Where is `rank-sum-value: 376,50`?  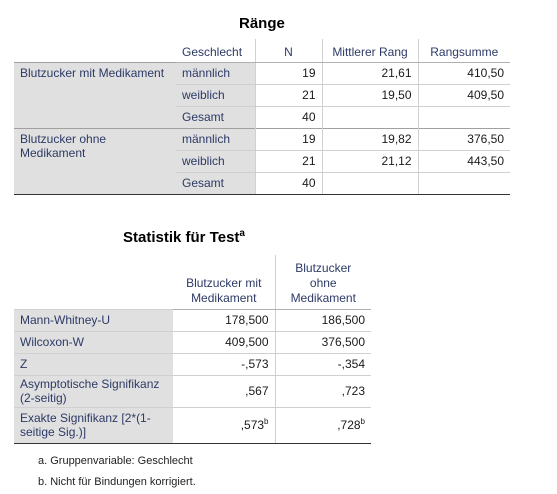
rank-sum-value: 376,50 is located at coordinates (463, 138).